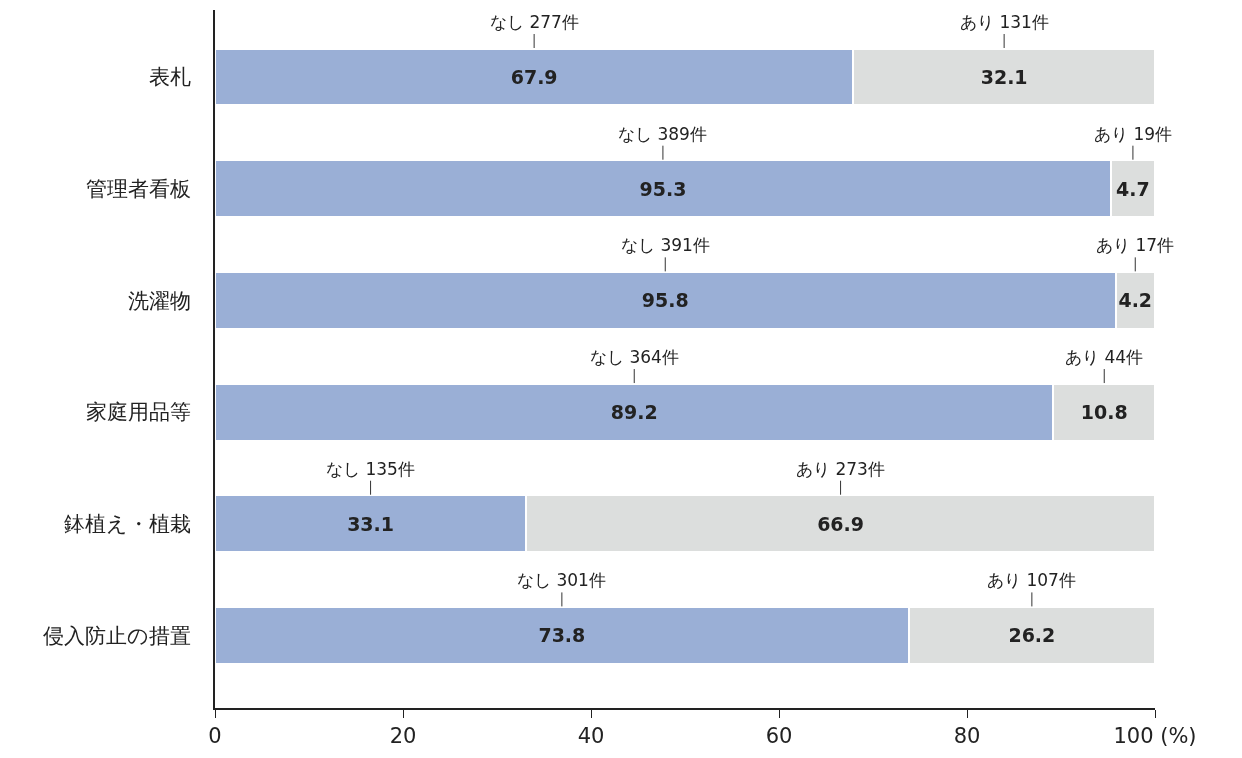 This screenshot has height=758, width=1242. I want to click on x-tick-label: 0, so click(215, 735).